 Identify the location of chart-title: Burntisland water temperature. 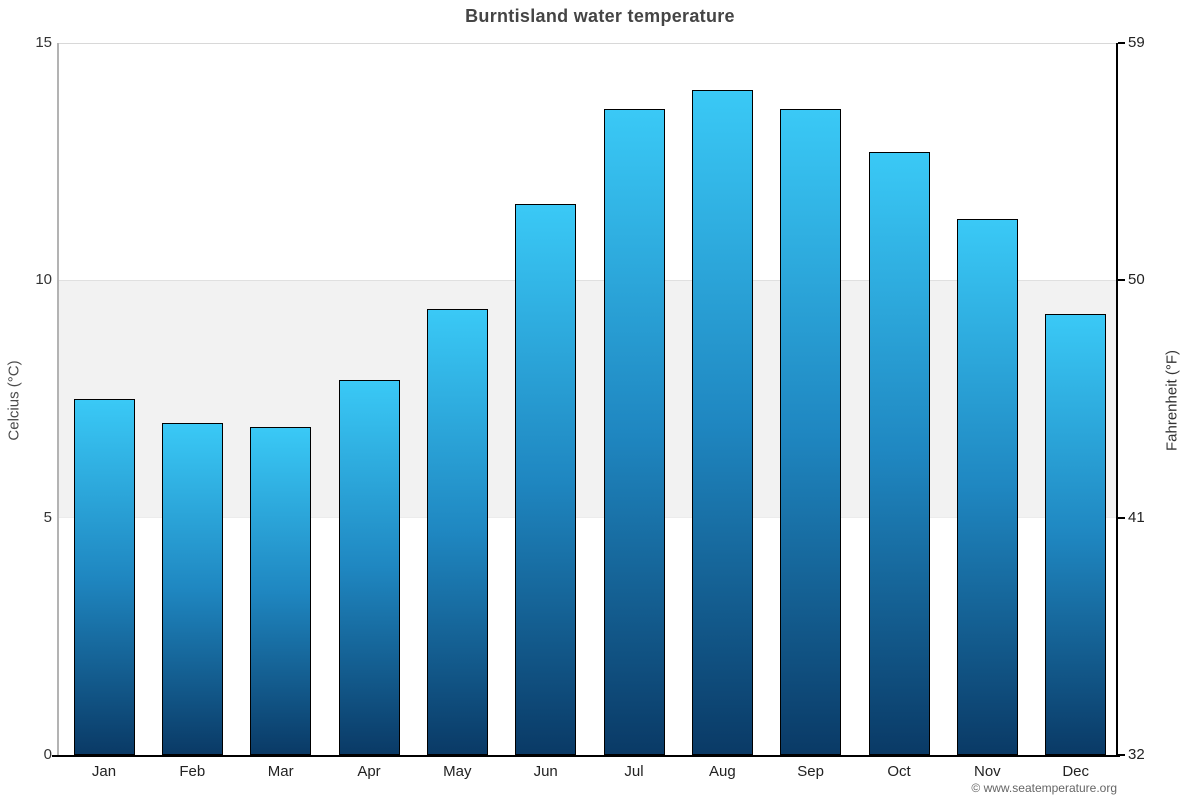
(600, 16).